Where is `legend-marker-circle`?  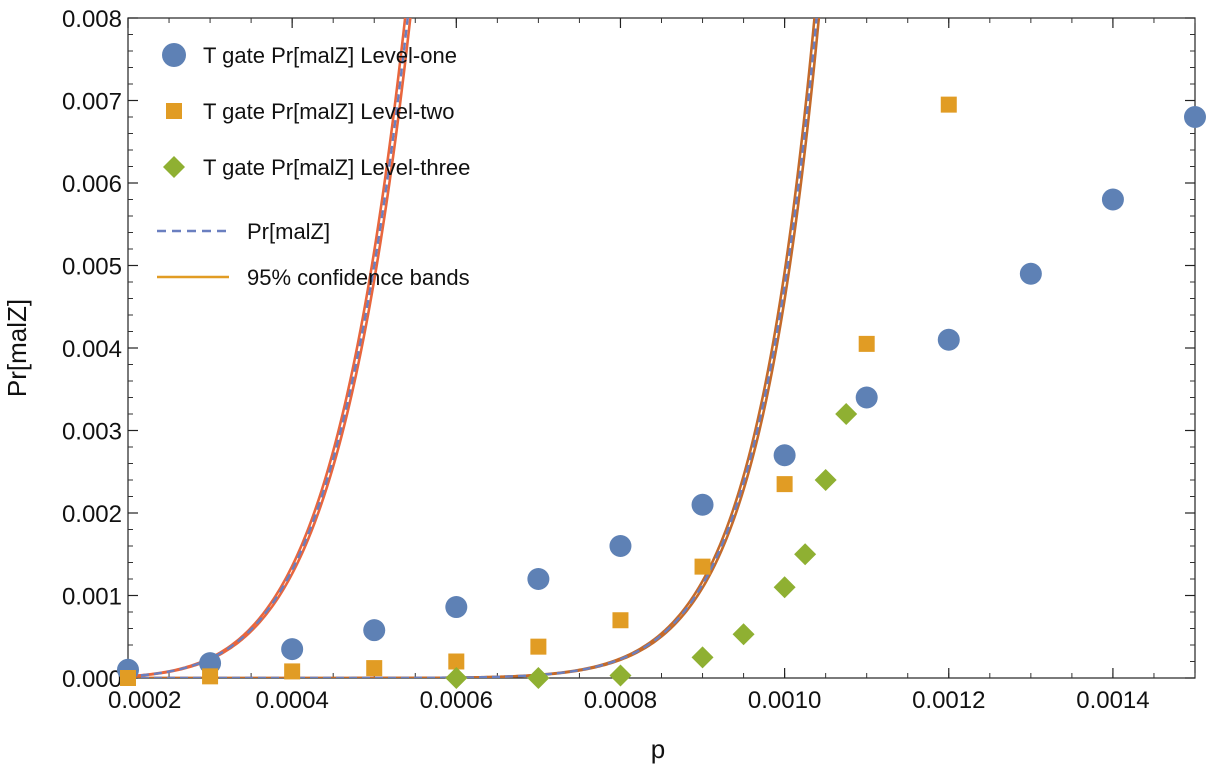 legend-marker-circle is located at coordinates (174, 55).